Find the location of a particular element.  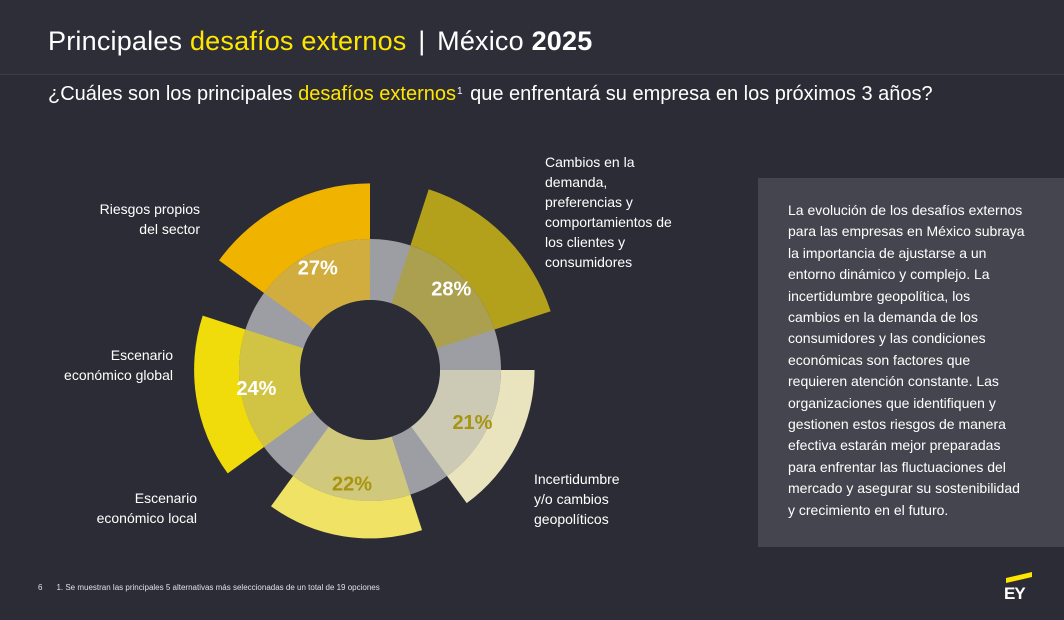

value-label-cambios: 28% is located at coordinates (451, 290).